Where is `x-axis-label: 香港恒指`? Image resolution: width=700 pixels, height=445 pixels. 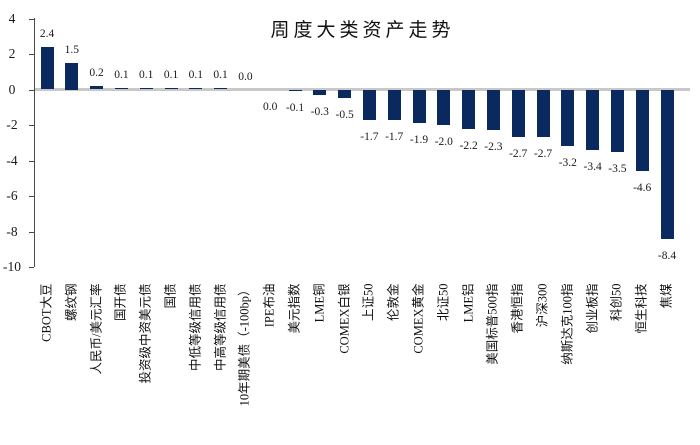 x-axis-label: 香港恒指 is located at coordinates (517, 308).